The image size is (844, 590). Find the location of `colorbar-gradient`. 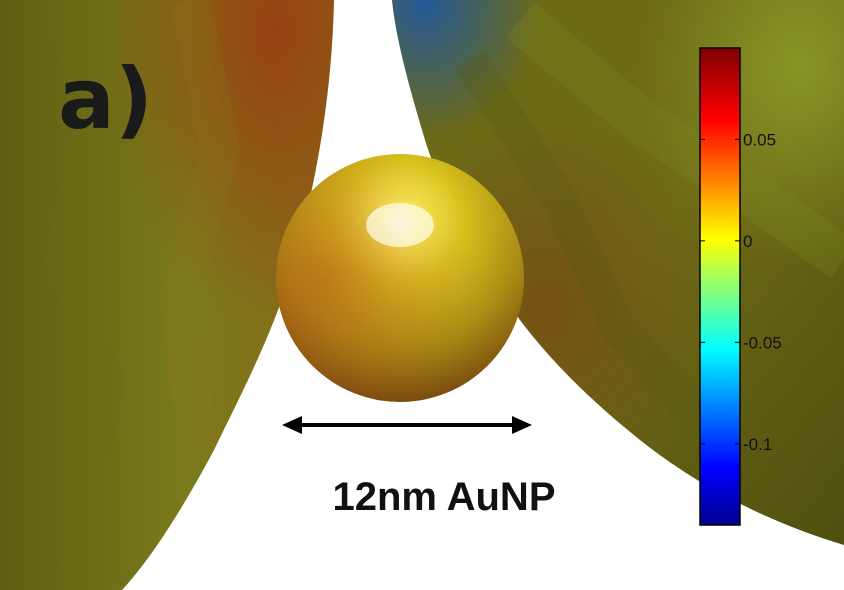

colorbar-gradient is located at coordinates (720, 286).